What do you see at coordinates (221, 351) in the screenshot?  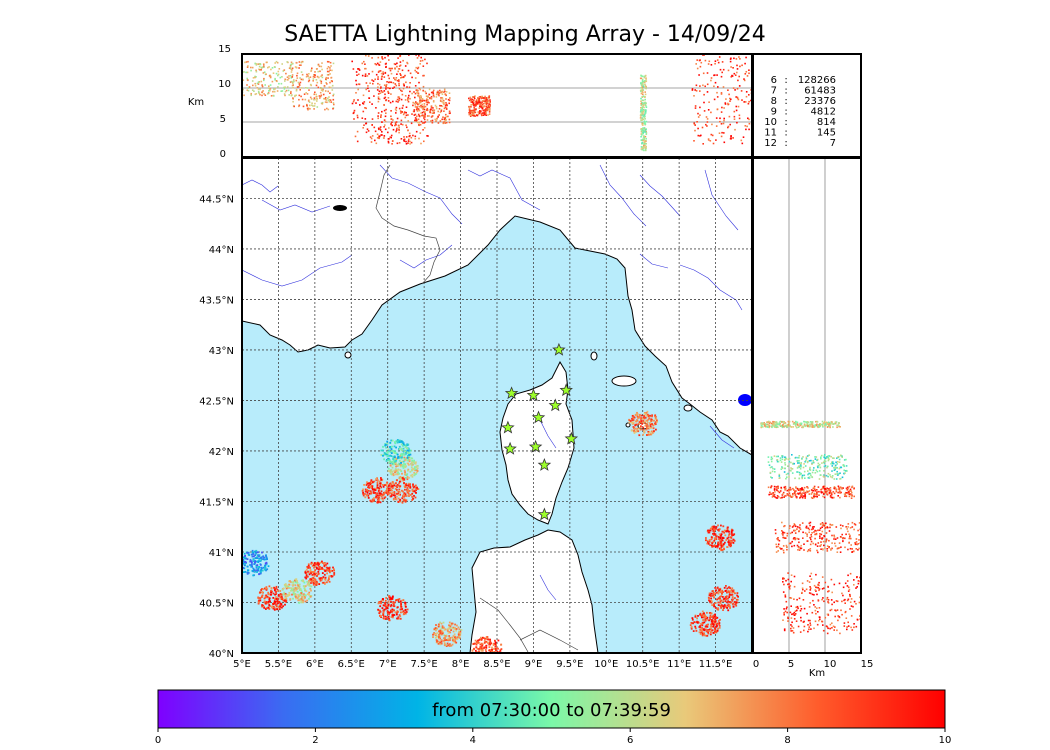 I see `lat-tick-label: 43°N` at bounding box center [221, 351].